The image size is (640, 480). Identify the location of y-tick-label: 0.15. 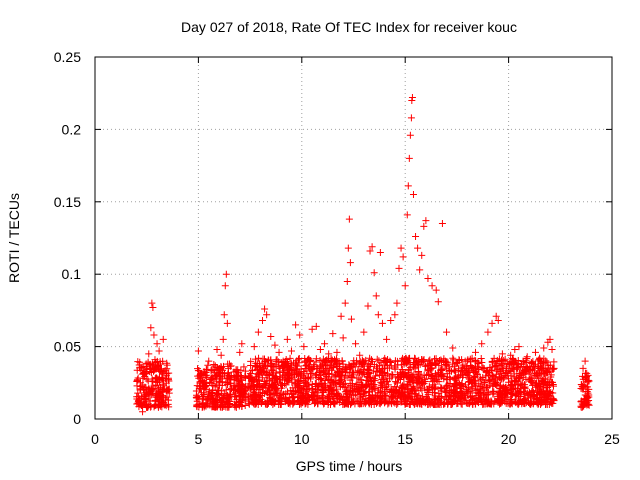
(67, 202).